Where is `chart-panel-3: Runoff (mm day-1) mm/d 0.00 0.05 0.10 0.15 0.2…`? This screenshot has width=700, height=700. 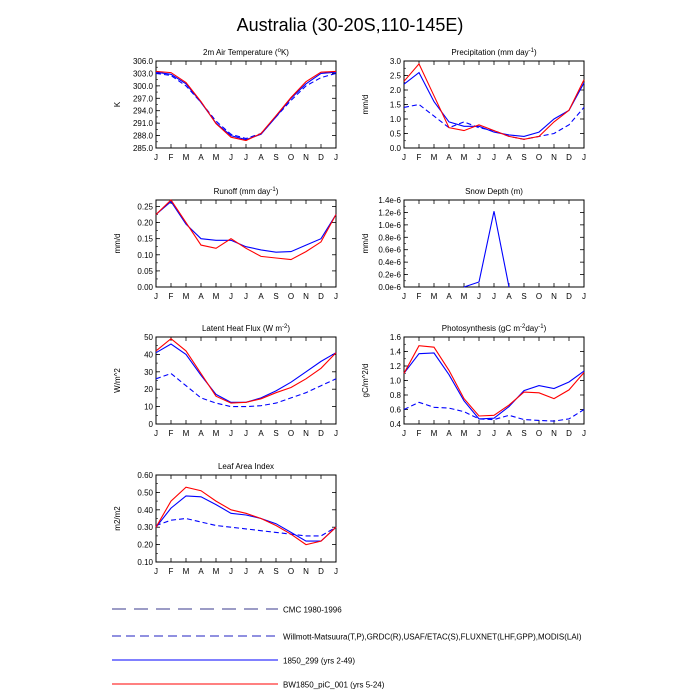
chart-panel-3: Runoff (mm day-1) mm/d 0.00 0.05 0.10 0.15 0.2… is located at coordinates (225, 244).